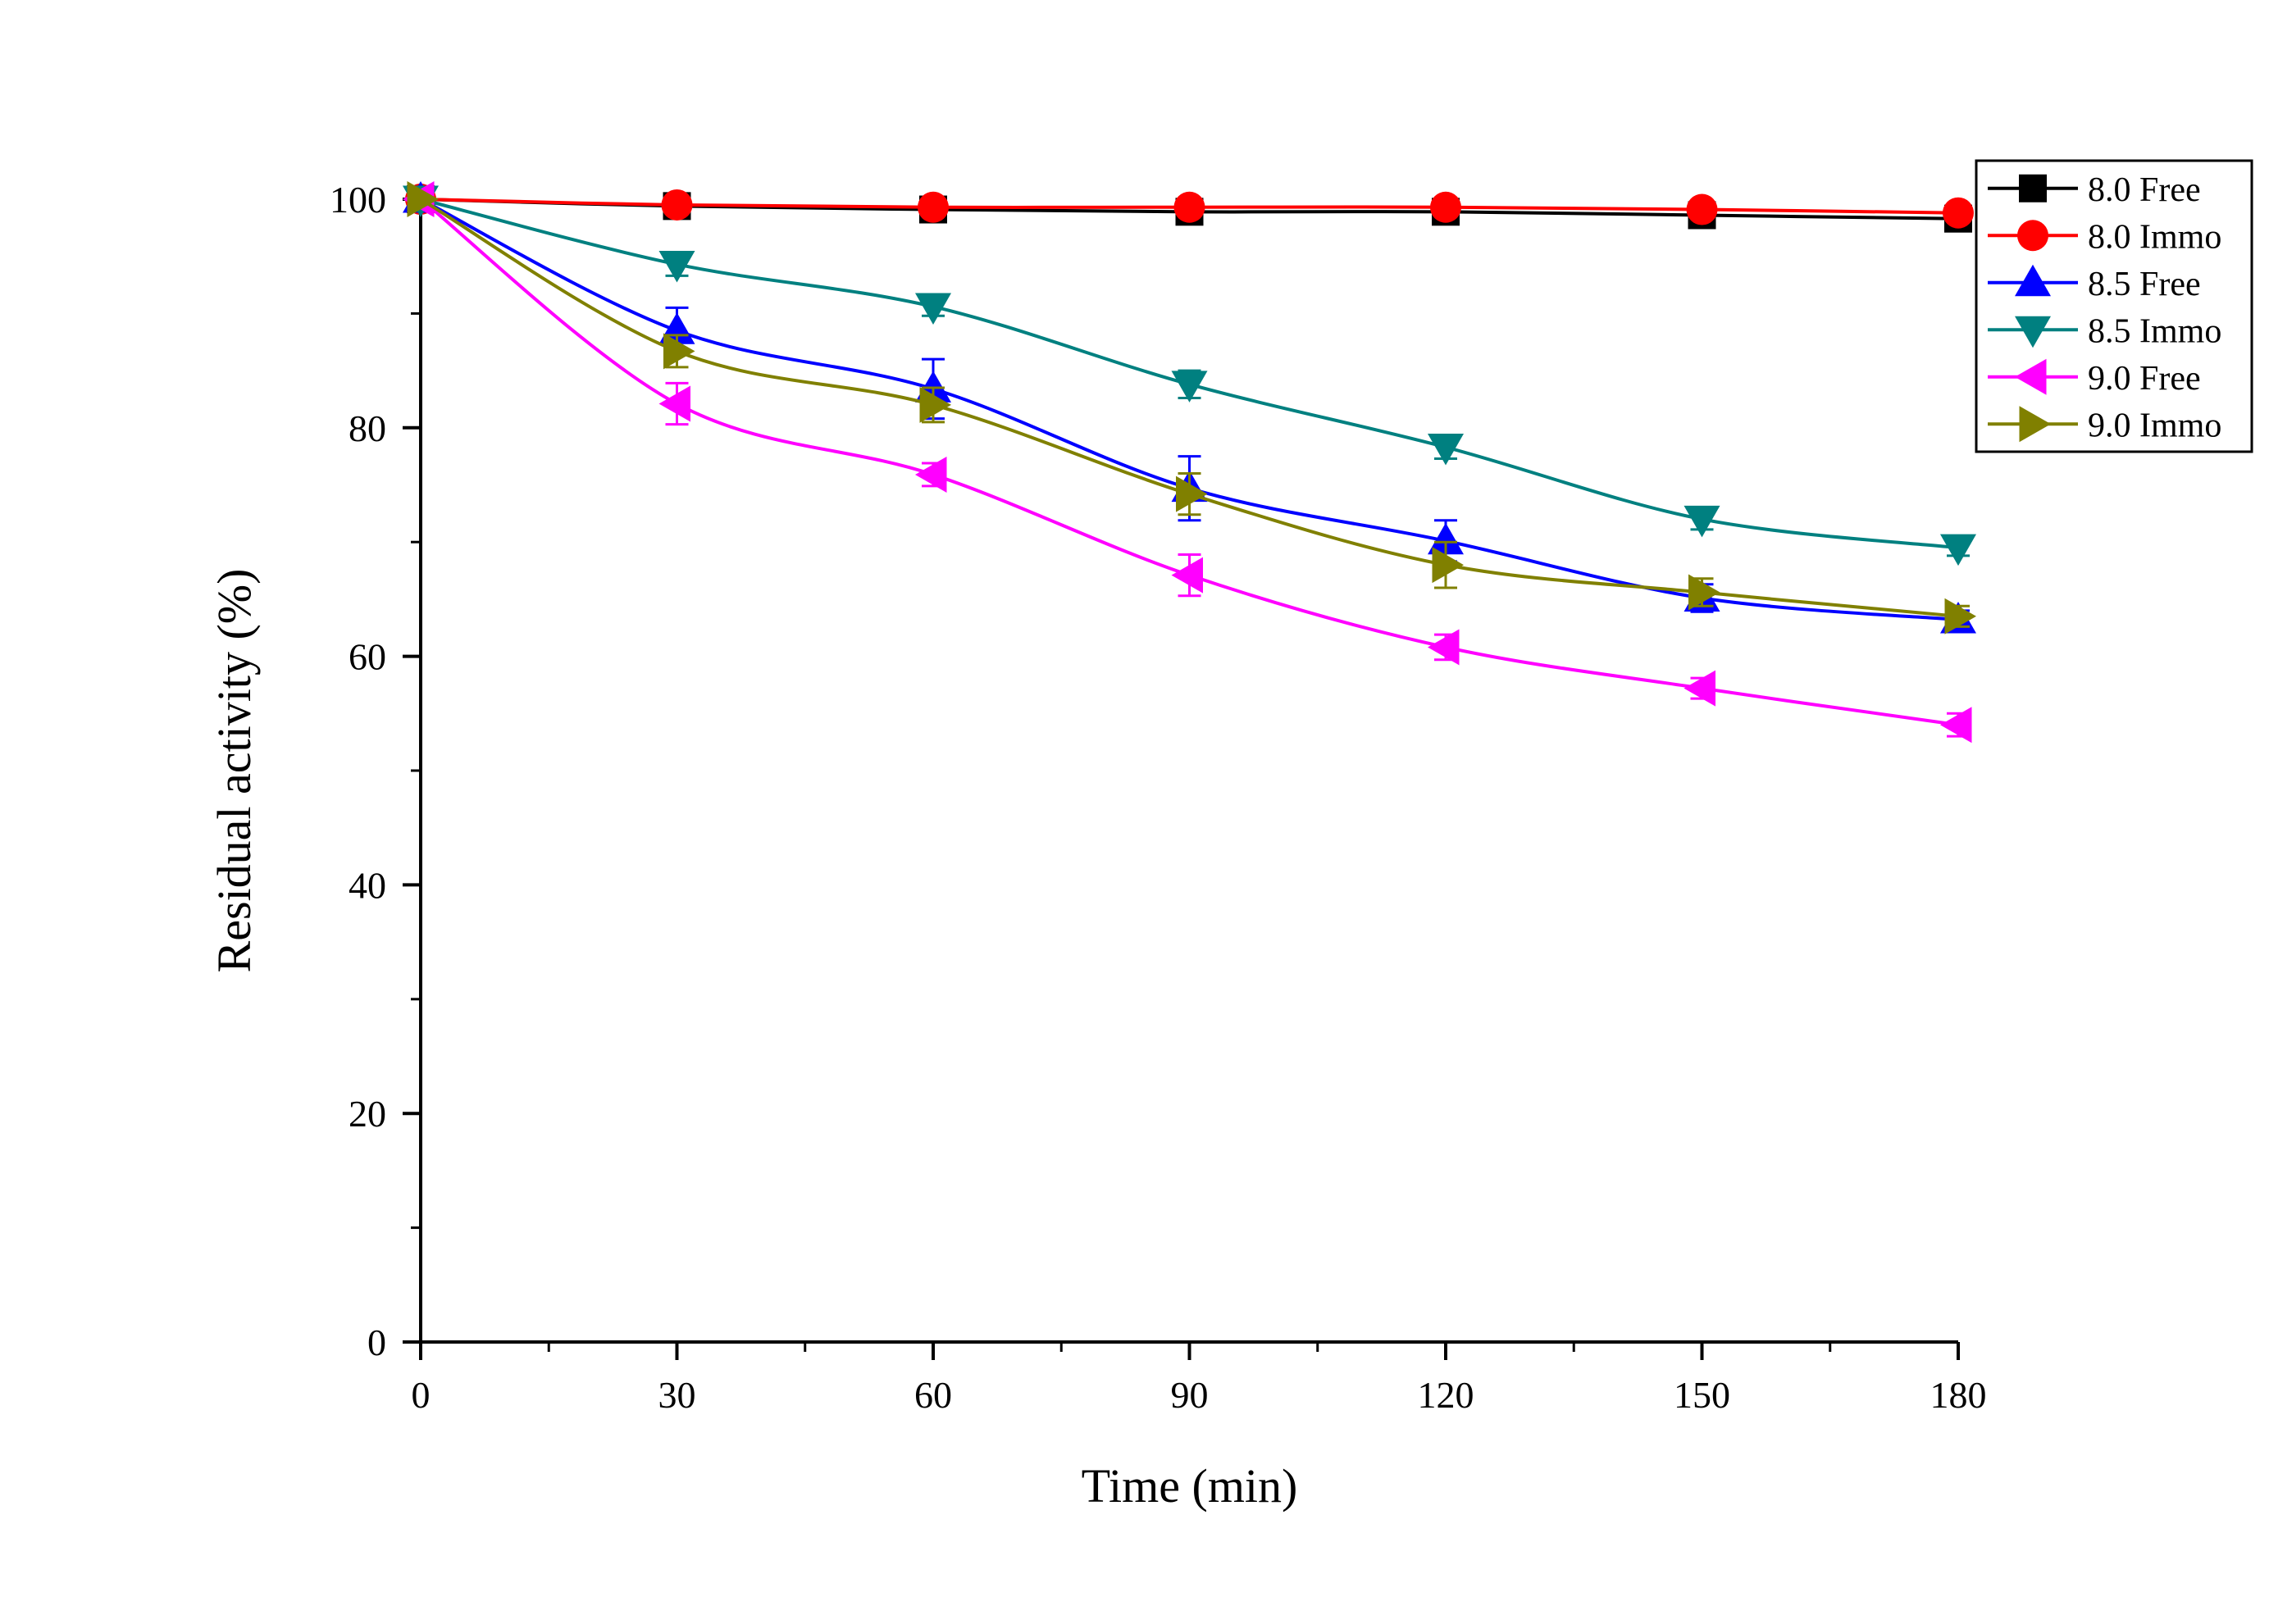 The width and height of the screenshot is (2269, 1624). What do you see at coordinates (933, 1395) in the screenshot?
I see `x-tick-label: 60` at bounding box center [933, 1395].